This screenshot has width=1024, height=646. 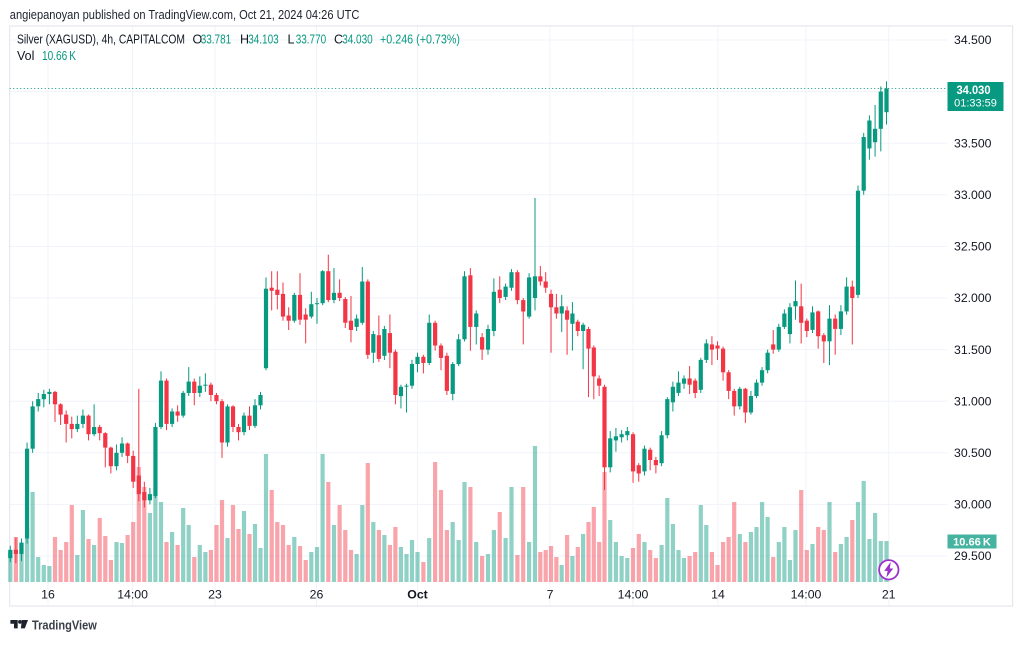 What do you see at coordinates (311, 40) in the screenshot?
I see `svg-text: 33.770` at bounding box center [311, 40].